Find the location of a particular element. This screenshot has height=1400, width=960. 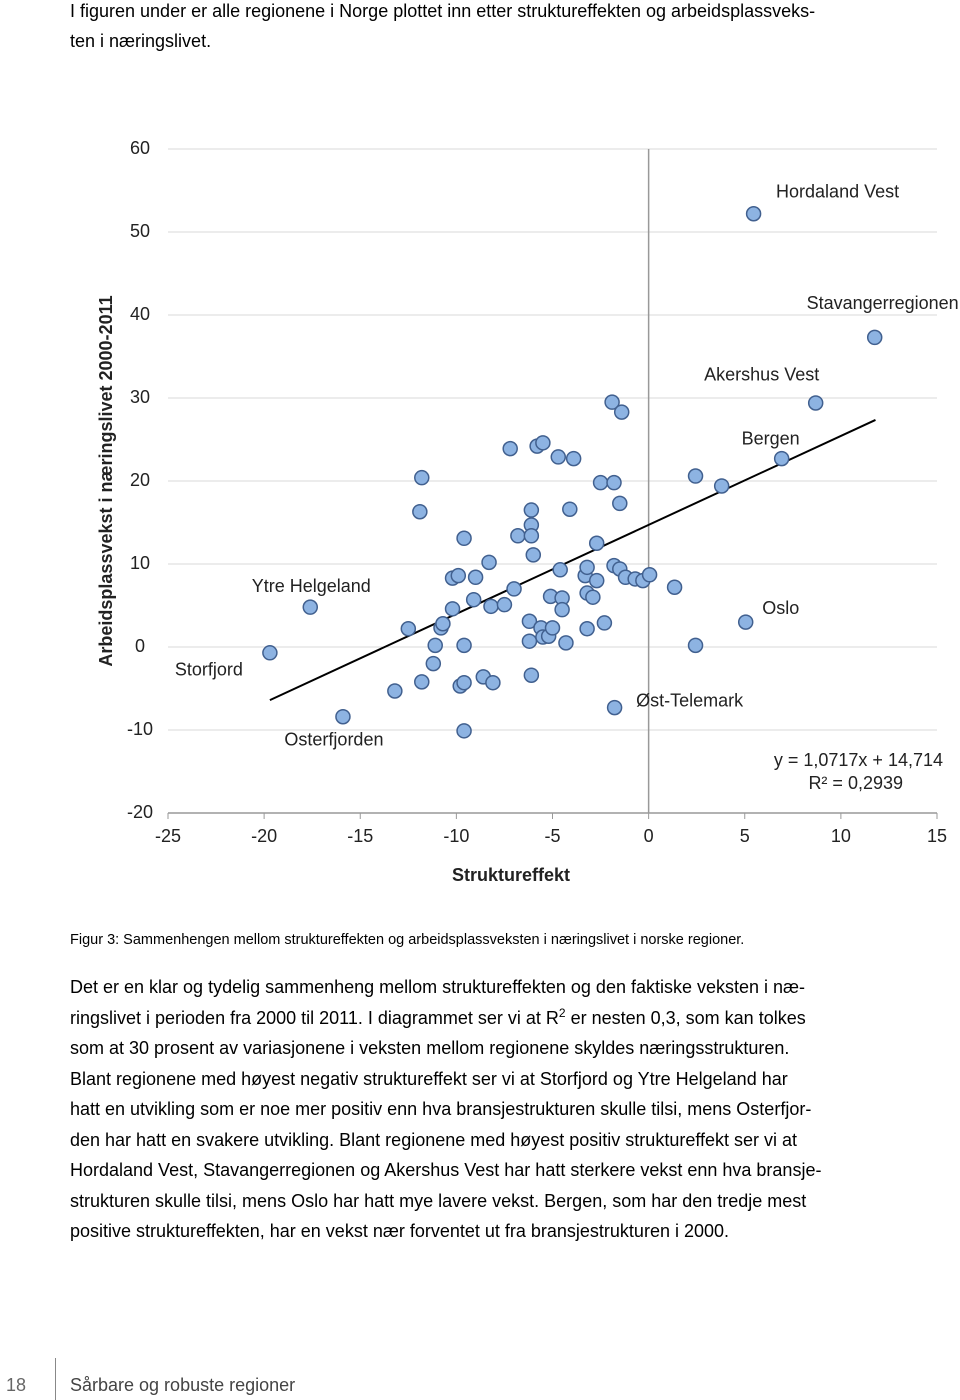

point-label: Stavangerregionen is located at coordinates (883, 303).